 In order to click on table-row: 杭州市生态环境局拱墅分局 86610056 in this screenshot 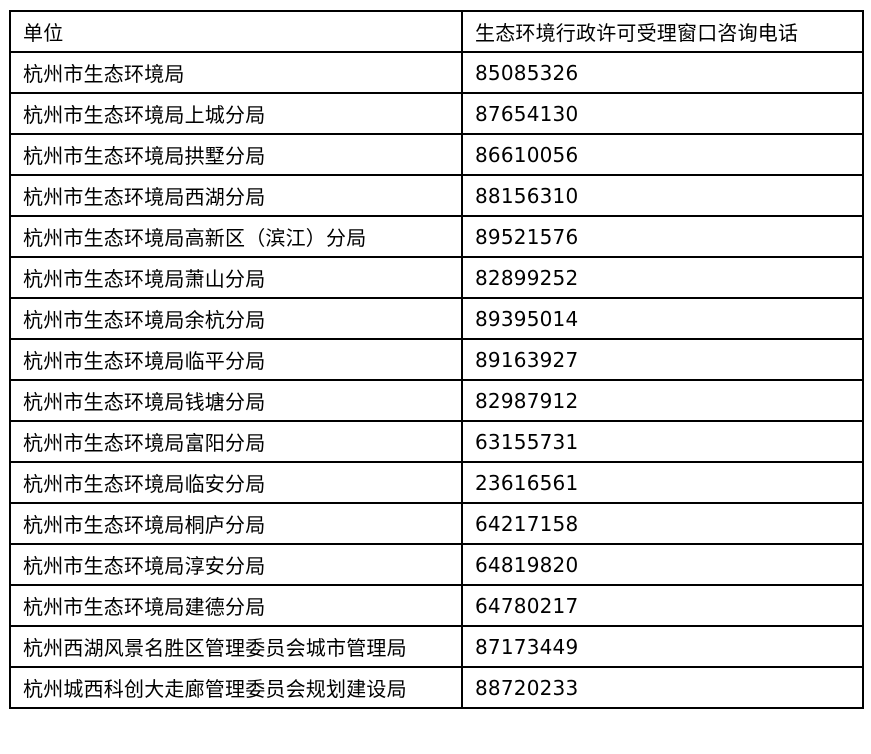, I will do `click(436, 154)`.